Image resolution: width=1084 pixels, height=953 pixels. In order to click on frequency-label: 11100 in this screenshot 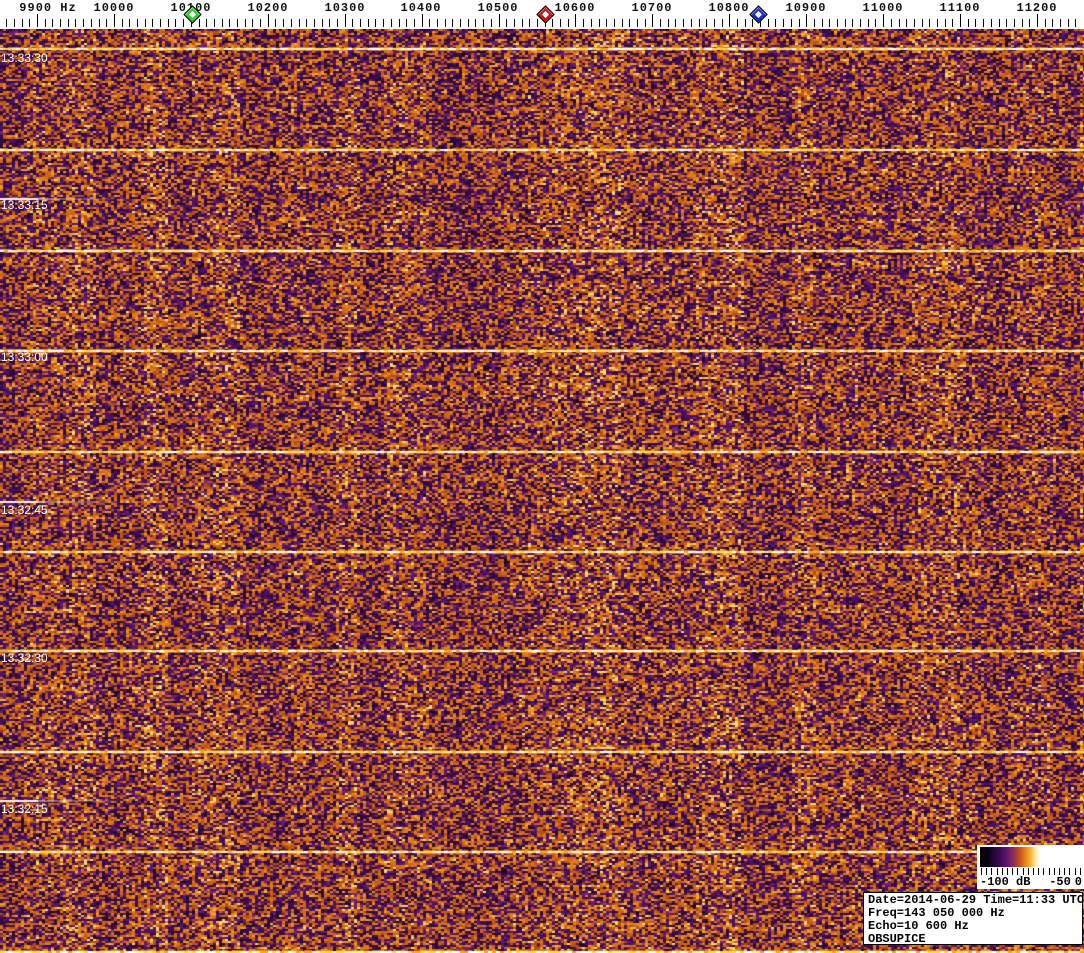, I will do `click(960, 8)`.